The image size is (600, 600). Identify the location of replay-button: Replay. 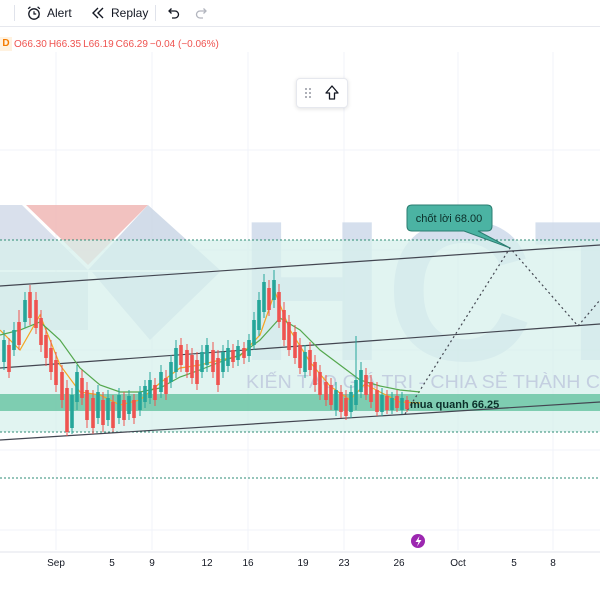
(119, 13).